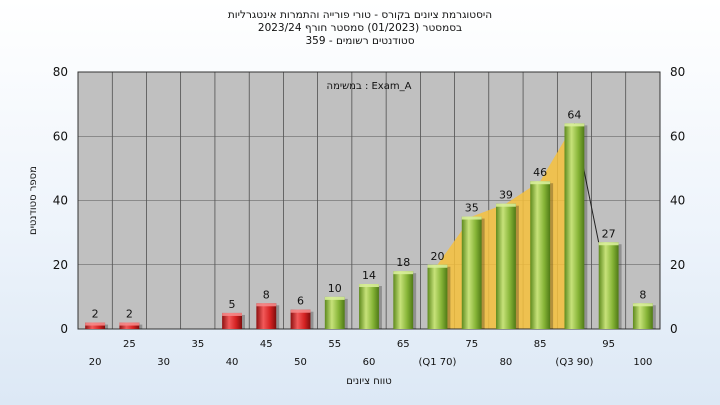 The image size is (720, 405). I want to click on x-tick-label: 30, so click(163, 362).